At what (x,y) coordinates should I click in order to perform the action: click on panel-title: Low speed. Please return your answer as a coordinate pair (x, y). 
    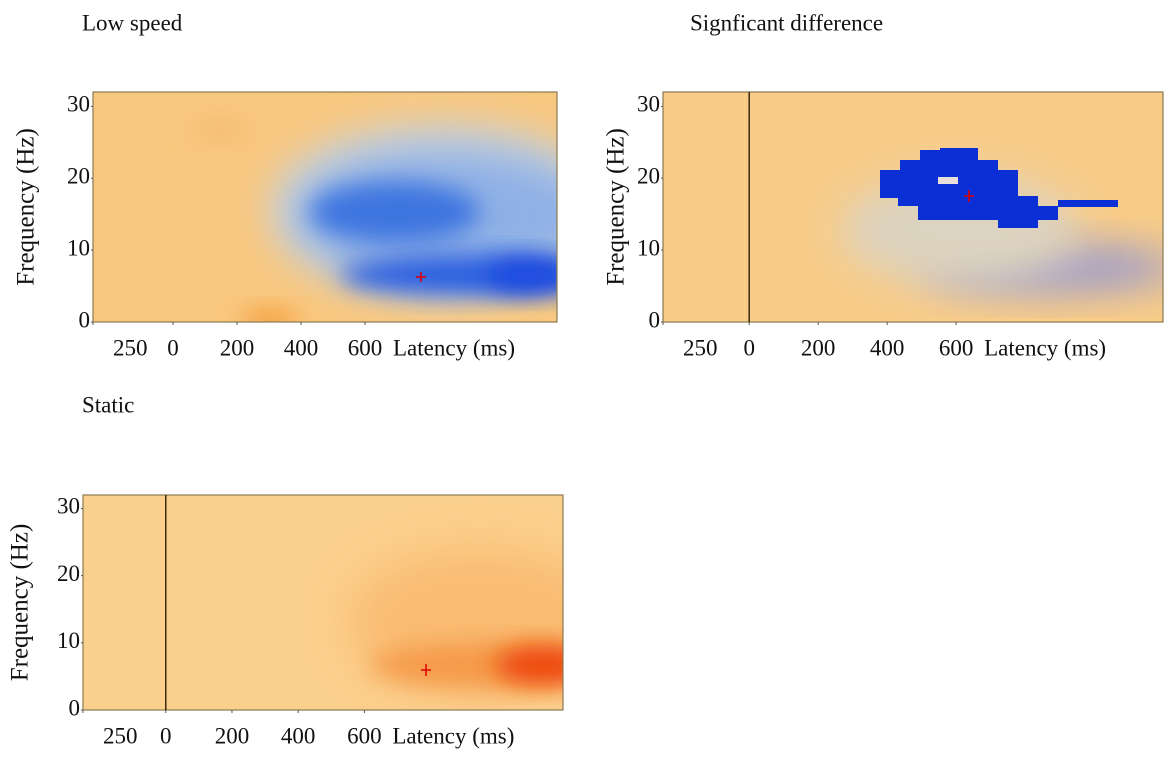
    Looking at the image, I should click on (132, 22).